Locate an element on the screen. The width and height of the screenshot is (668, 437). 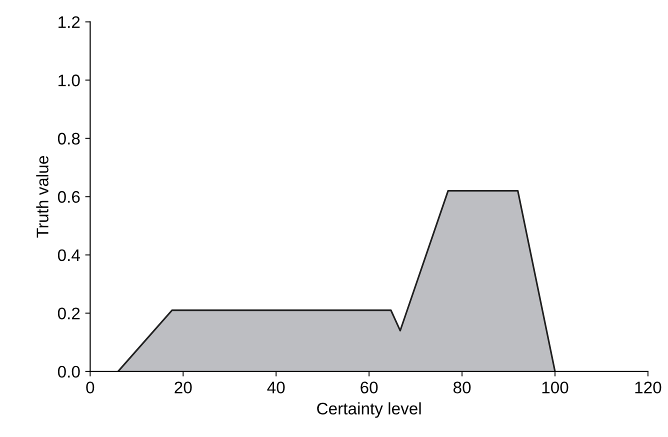
x-tick-label: 20 is located at coordinates (183, 388).